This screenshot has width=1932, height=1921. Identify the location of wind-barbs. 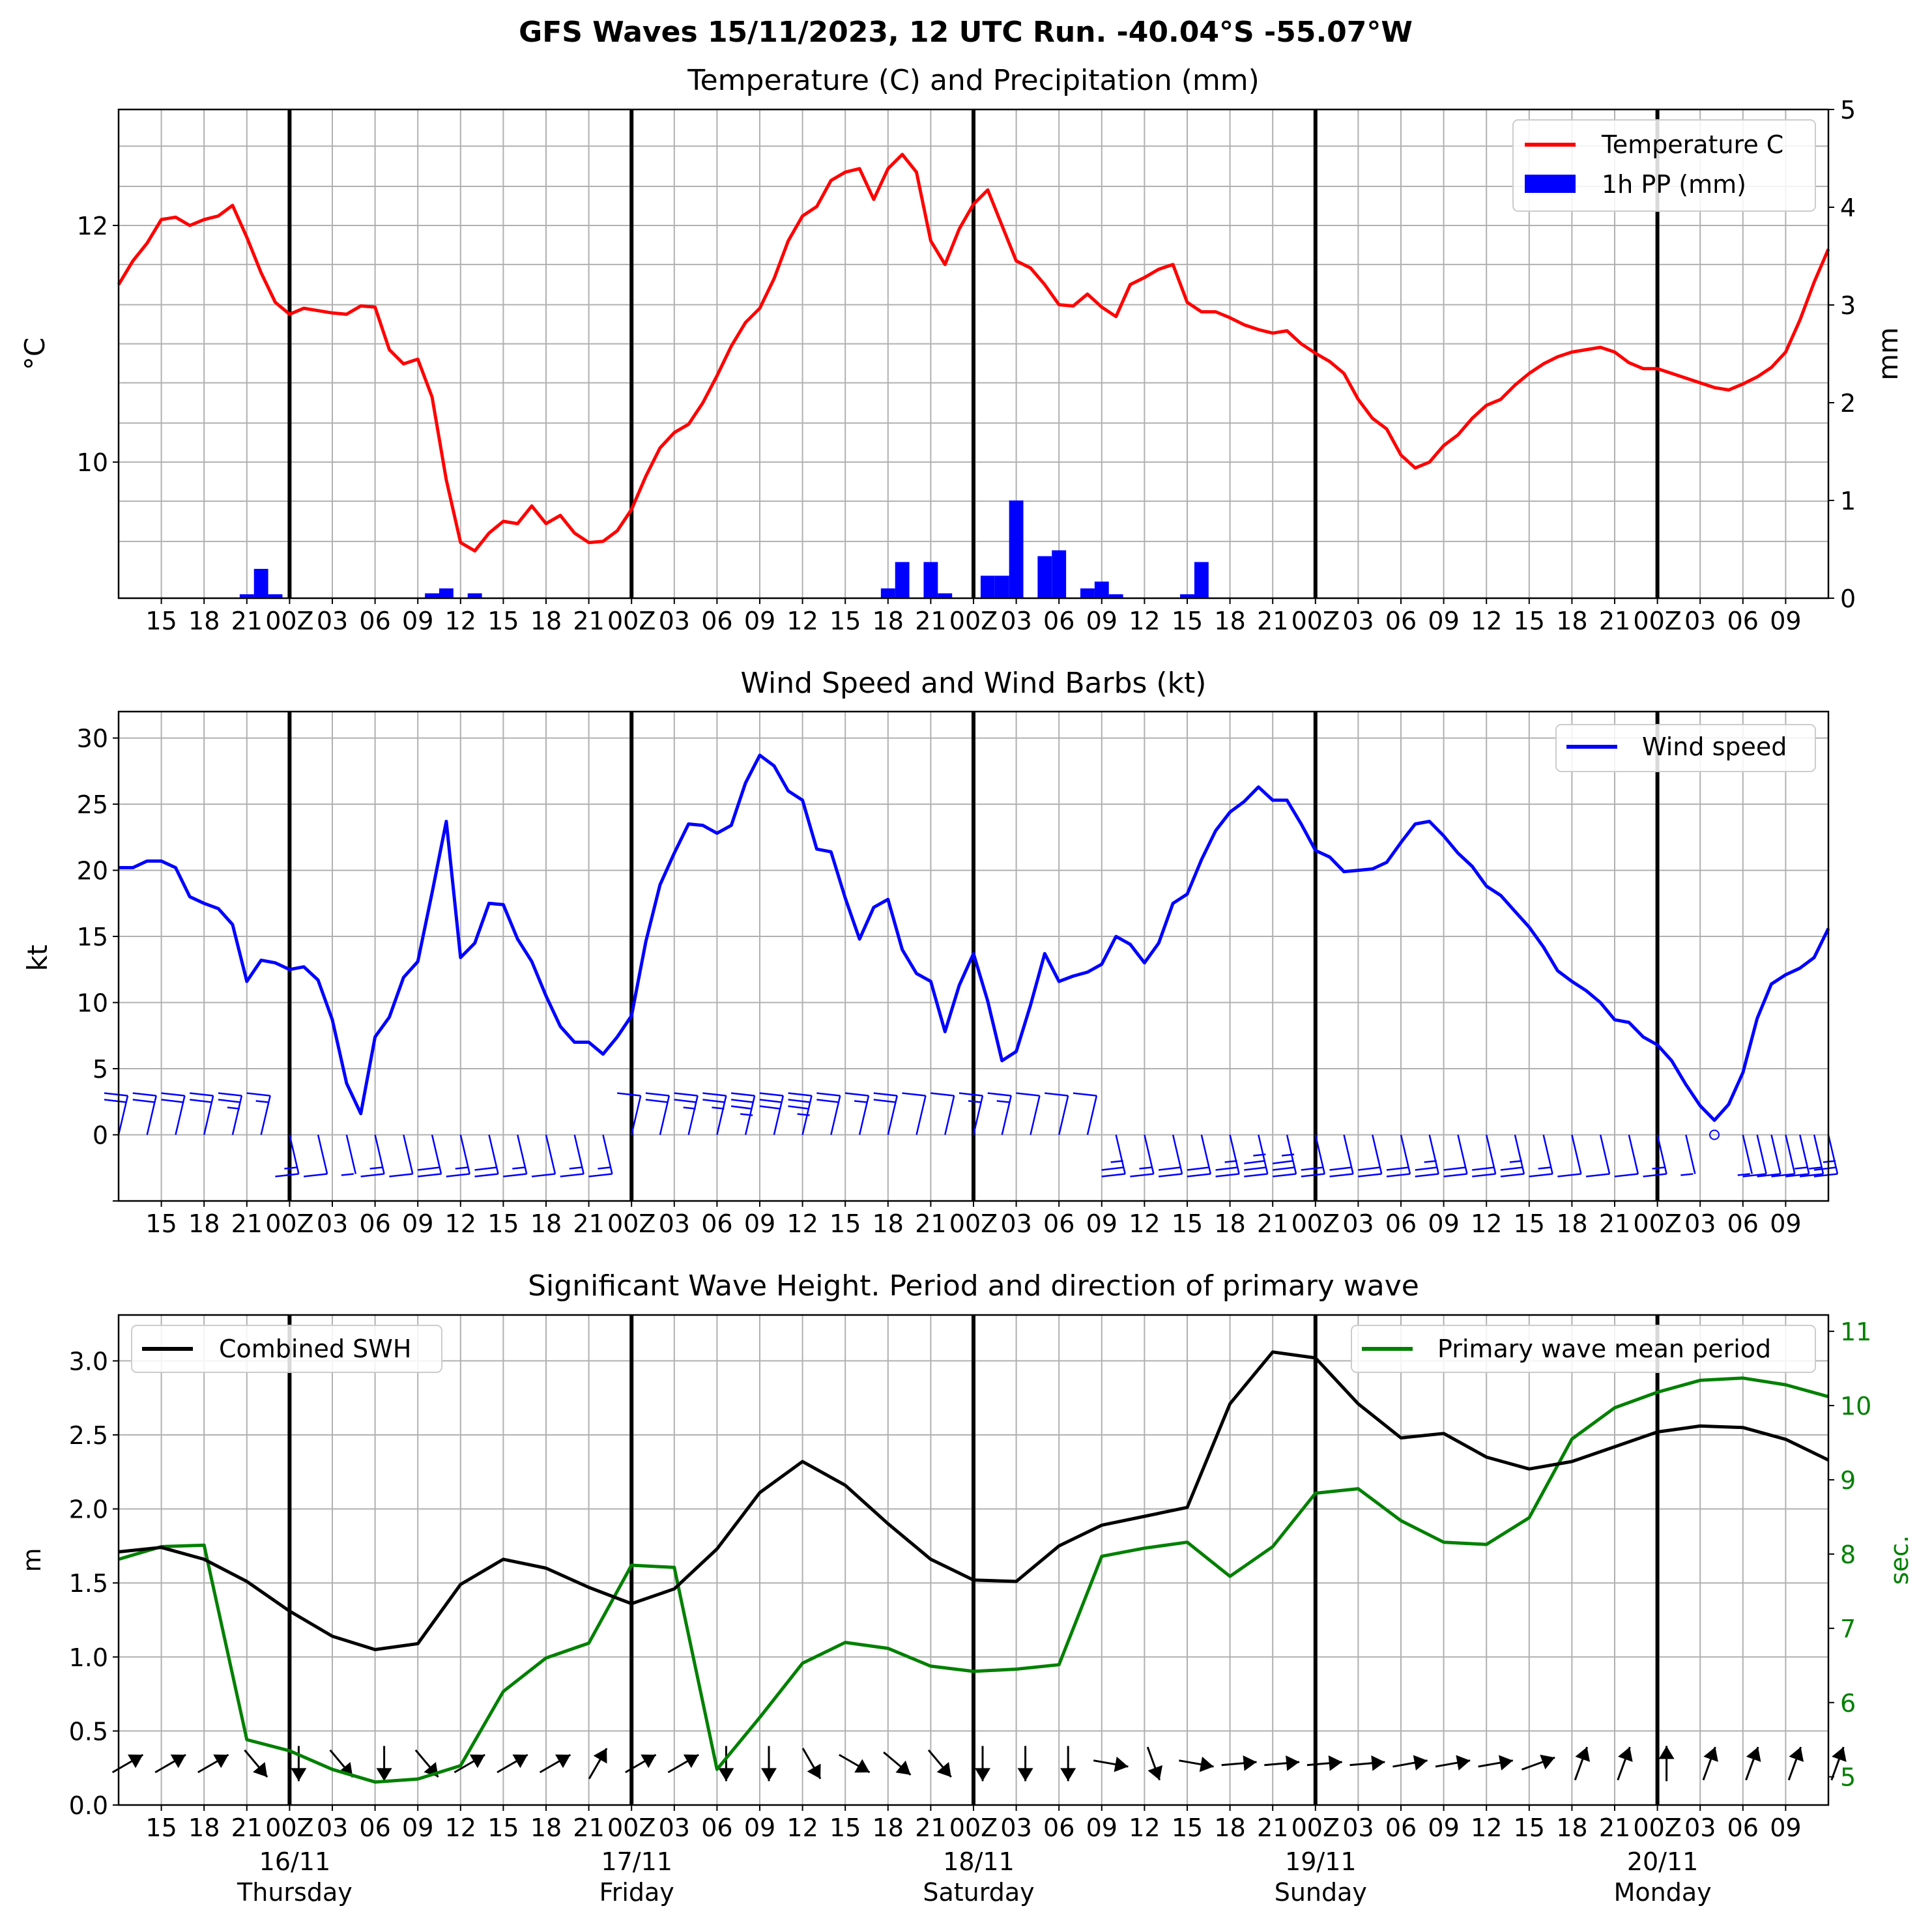
(971, 1134).